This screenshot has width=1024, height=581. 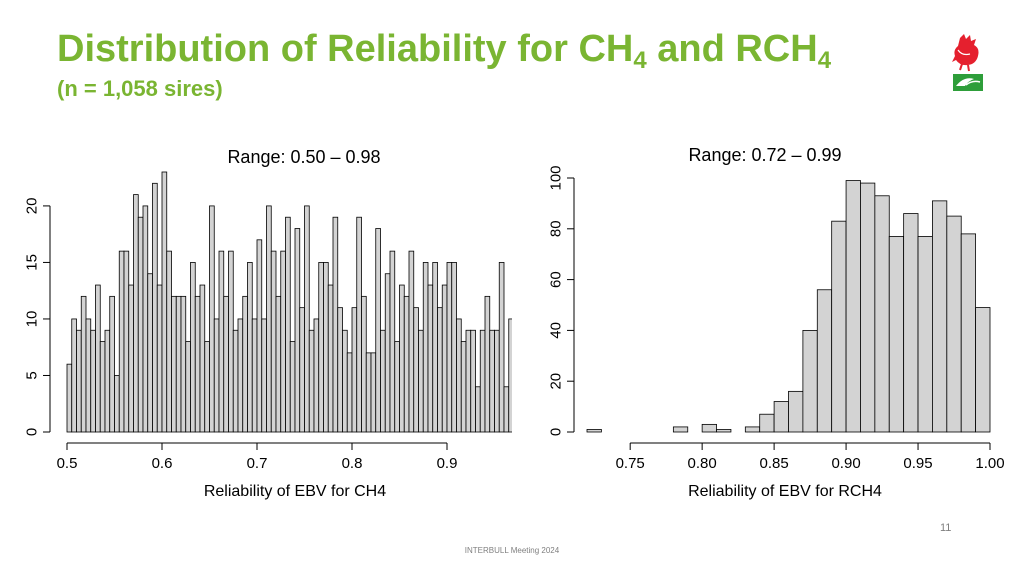 I want to click on x-tick-label: 0.90, so click(x=845, y=463).